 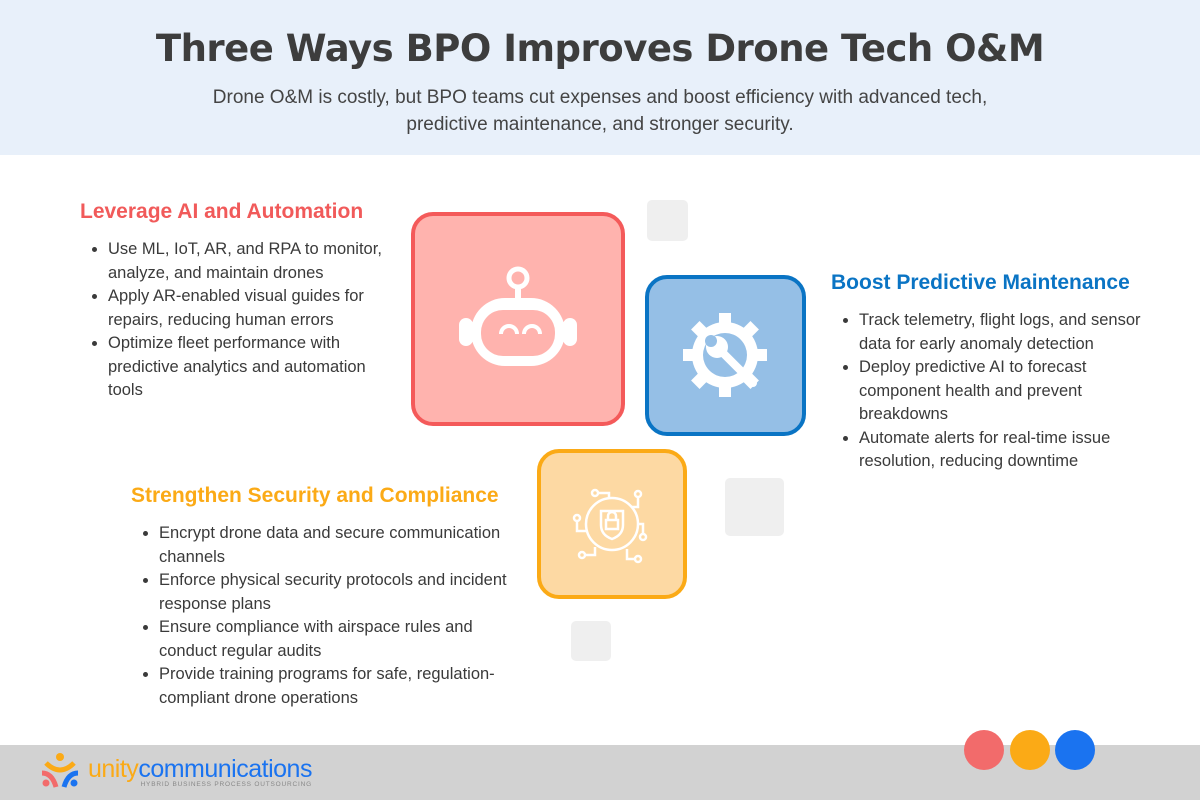 I want to click on gear-wrench-icon, so click(x=725, y=355).